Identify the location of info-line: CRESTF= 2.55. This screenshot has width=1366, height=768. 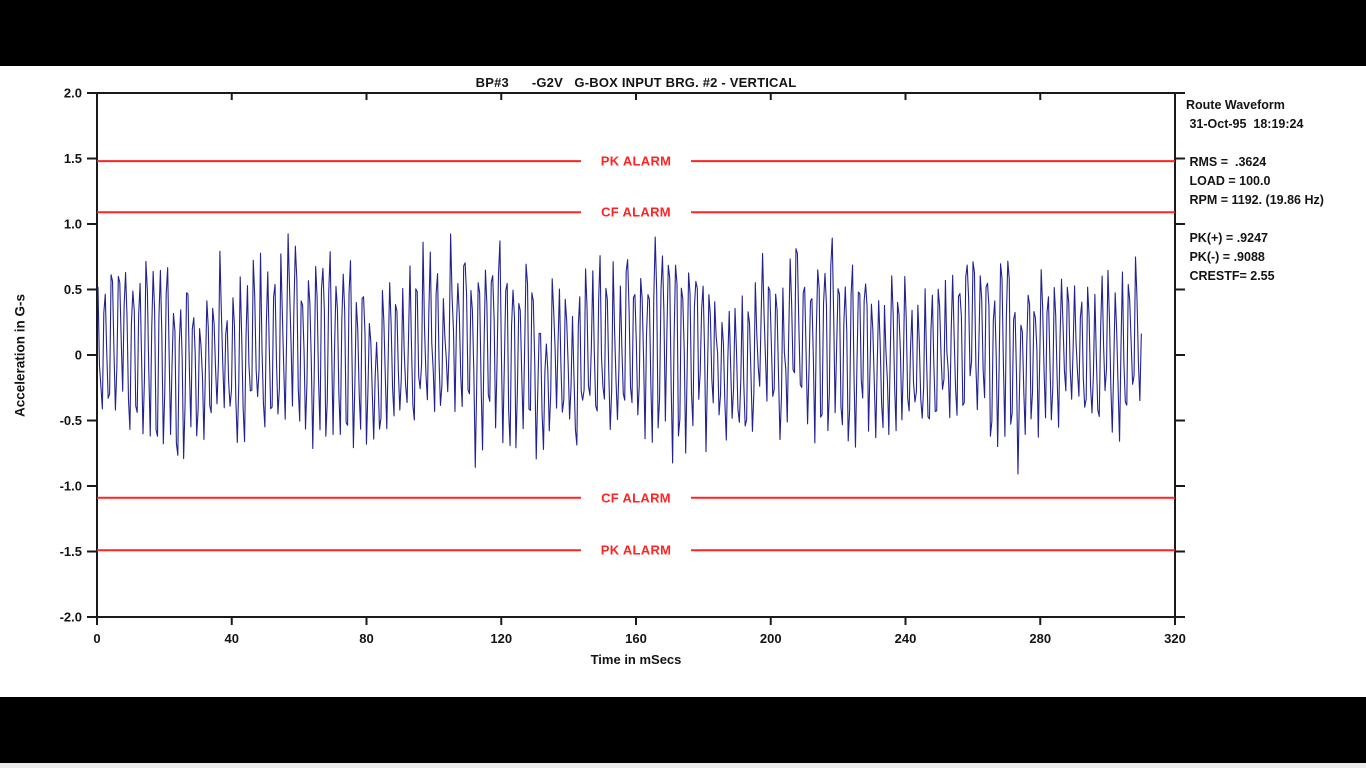
(1230, 276).